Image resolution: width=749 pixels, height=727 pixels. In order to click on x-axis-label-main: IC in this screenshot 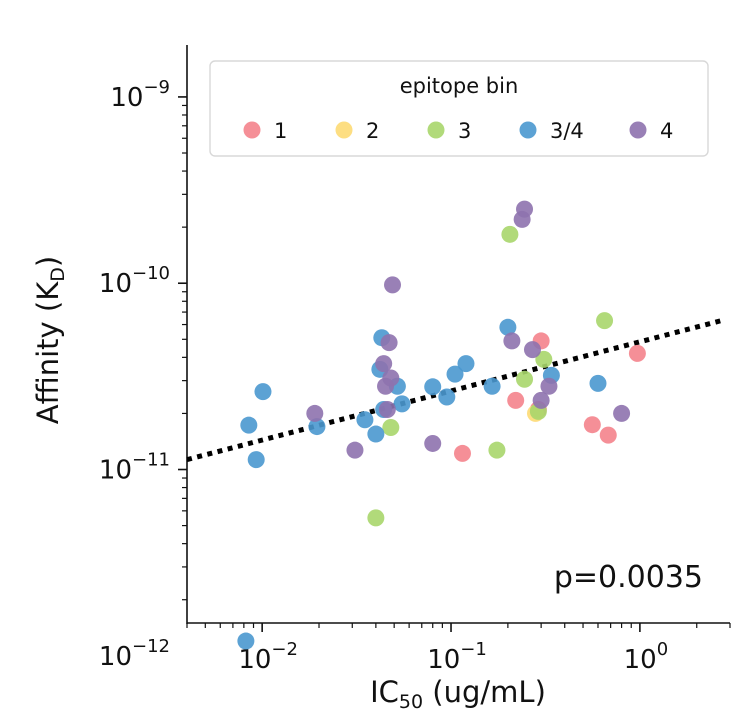, I will do `click(384, 692)`.